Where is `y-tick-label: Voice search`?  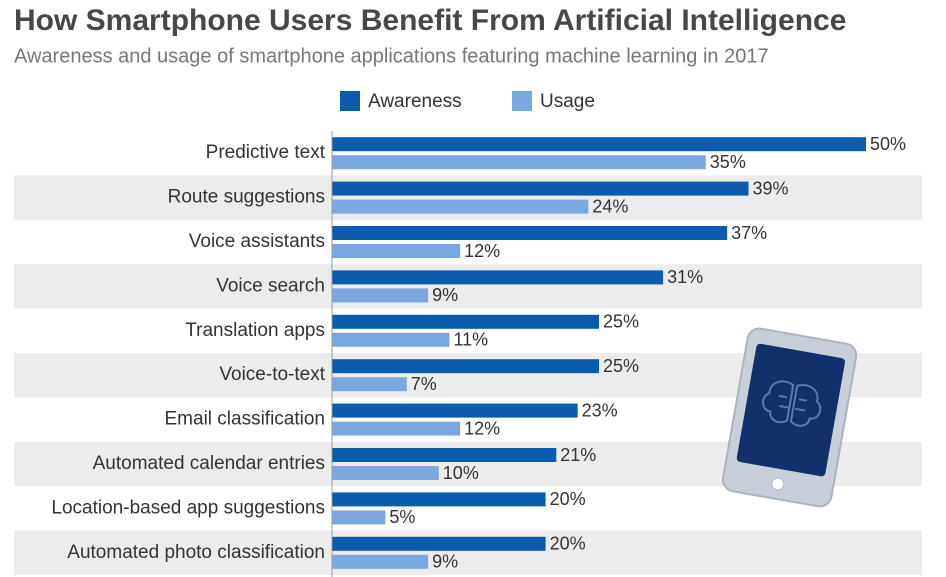 y-tick-label: Voice search is located at coordinates (270, 285).